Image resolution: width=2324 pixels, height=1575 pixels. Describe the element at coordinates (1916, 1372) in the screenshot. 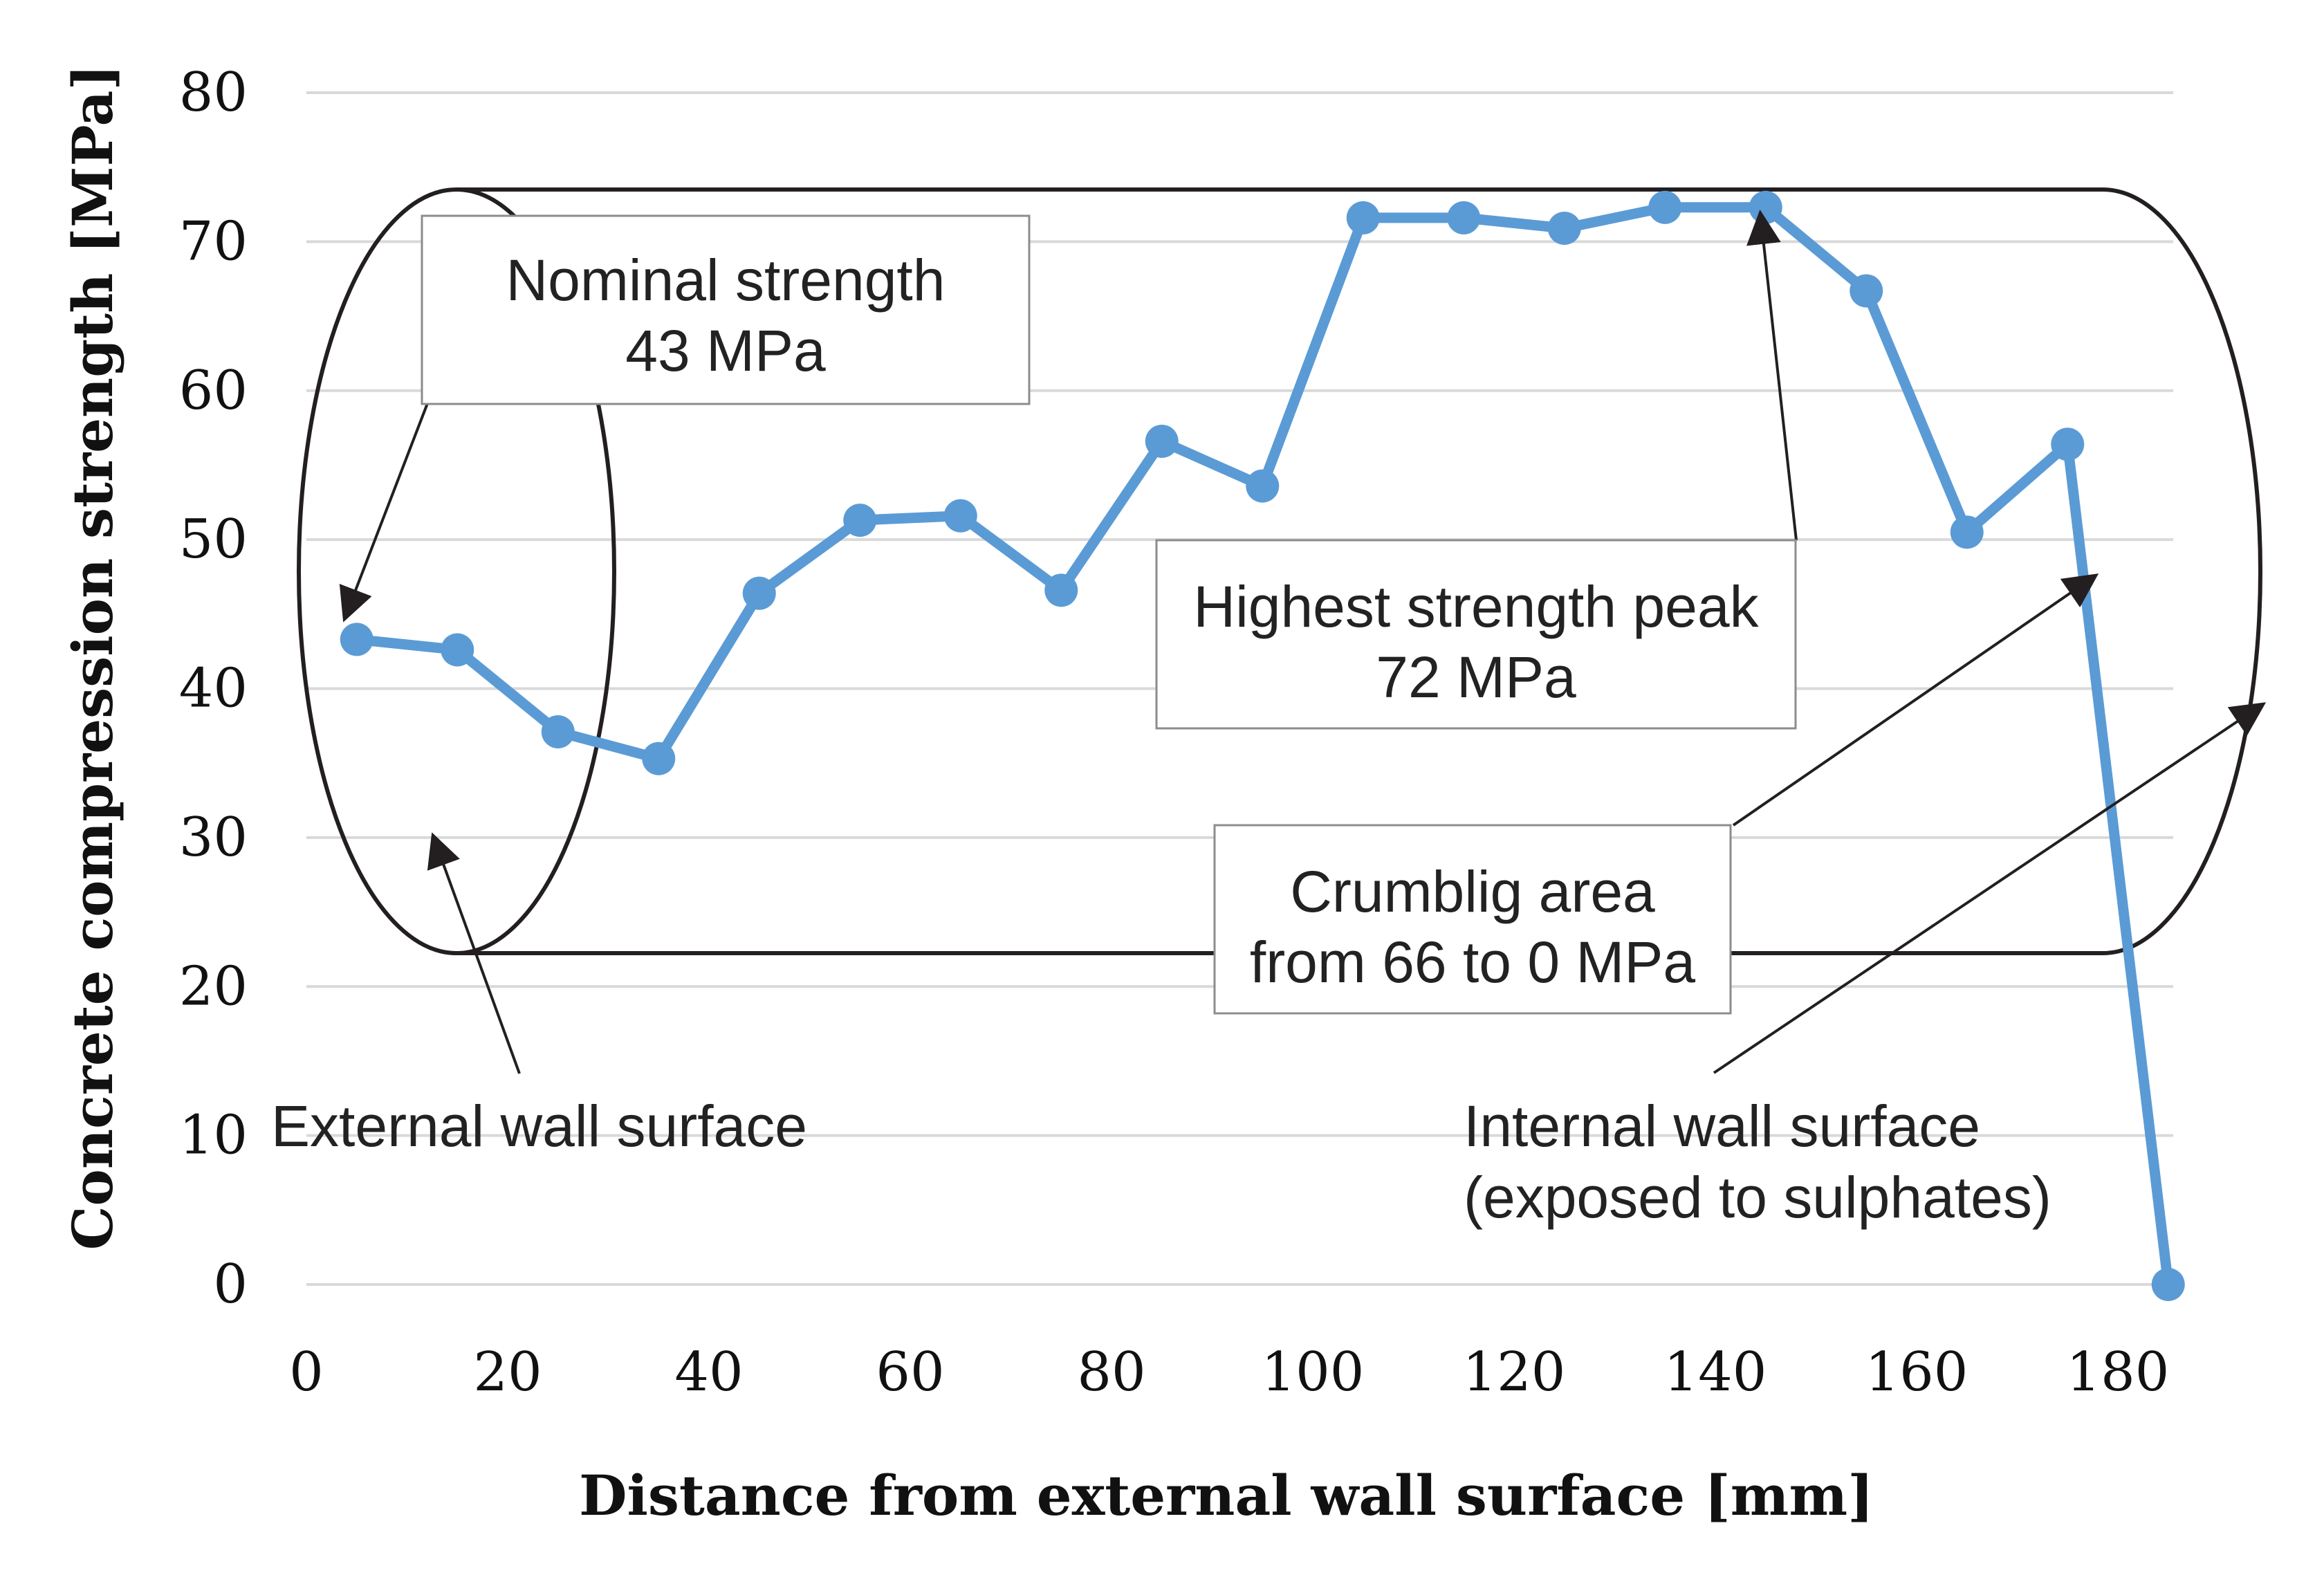

I see `x-tick-label: 160` at that location.